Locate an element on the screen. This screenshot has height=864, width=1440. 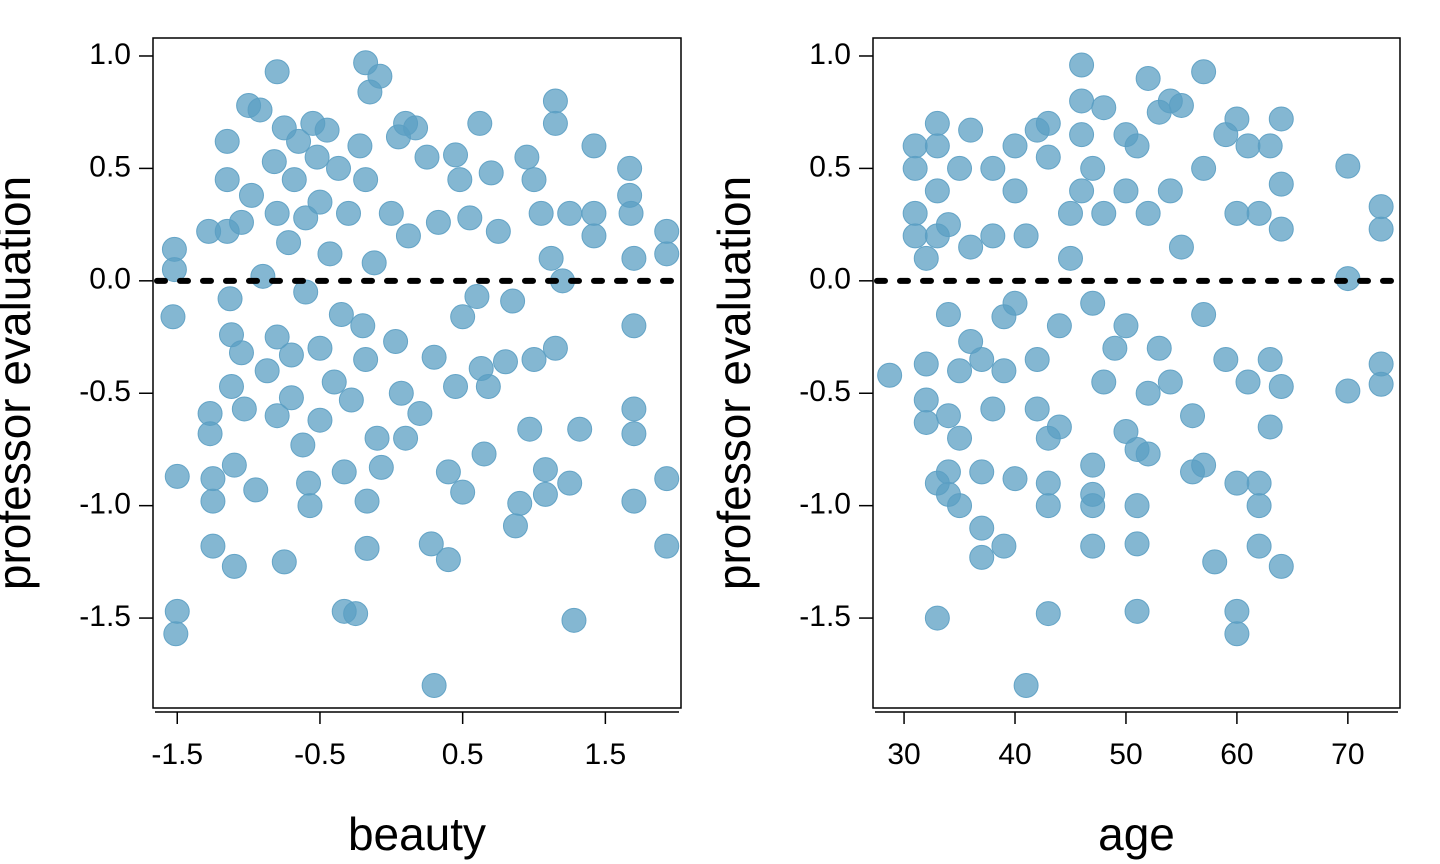
y-tick-label: 1.0 is located at coordinates (110, 54).